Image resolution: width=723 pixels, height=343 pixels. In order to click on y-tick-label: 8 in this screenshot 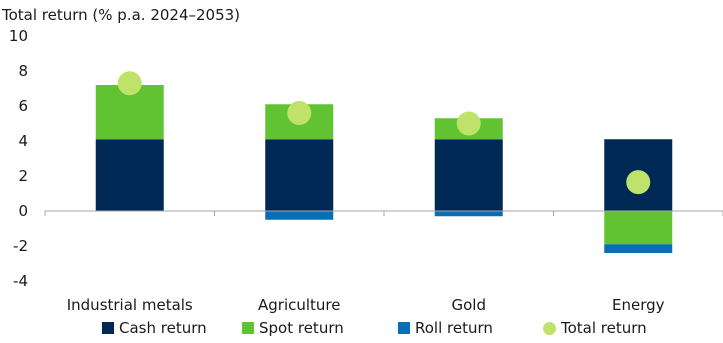, I will do `click(23, 71)`.